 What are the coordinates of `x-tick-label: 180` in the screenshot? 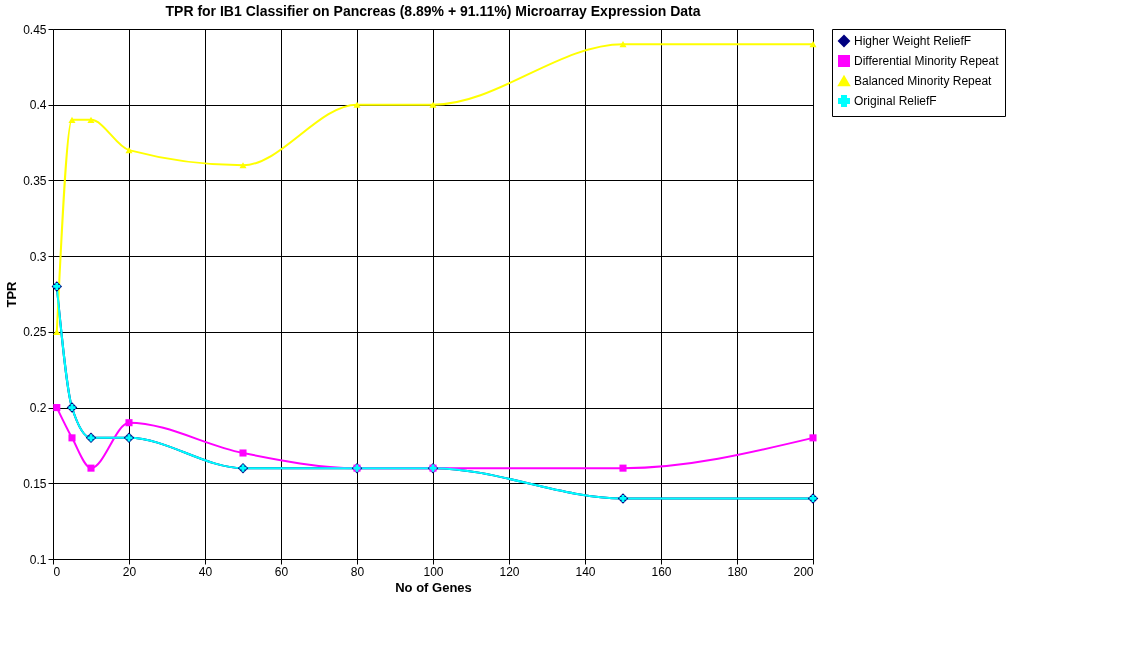 It's located at (737, 571).